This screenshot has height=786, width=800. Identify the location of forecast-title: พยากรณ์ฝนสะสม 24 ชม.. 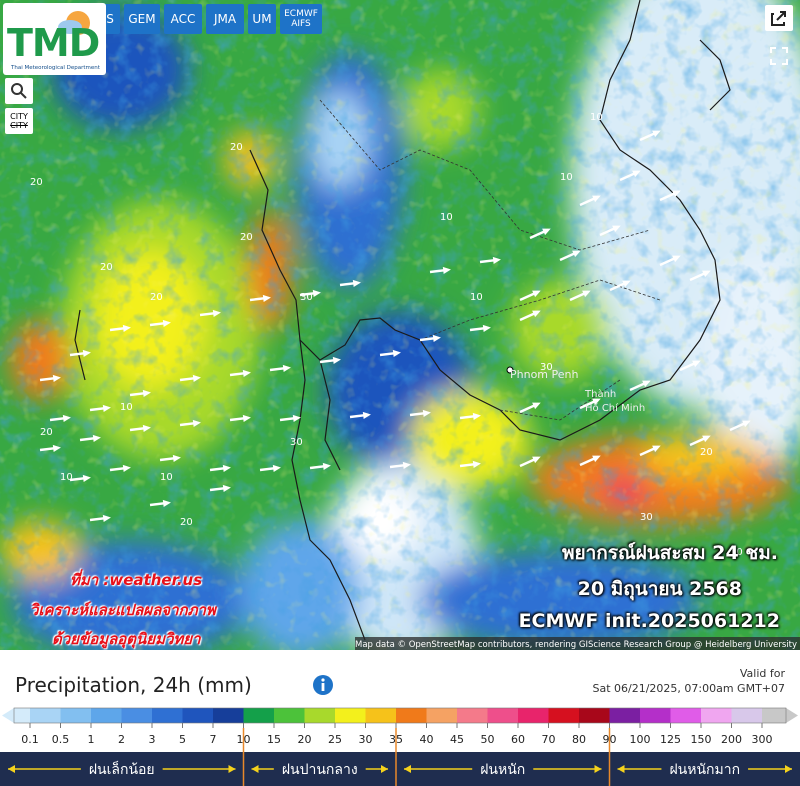
(669, 553).